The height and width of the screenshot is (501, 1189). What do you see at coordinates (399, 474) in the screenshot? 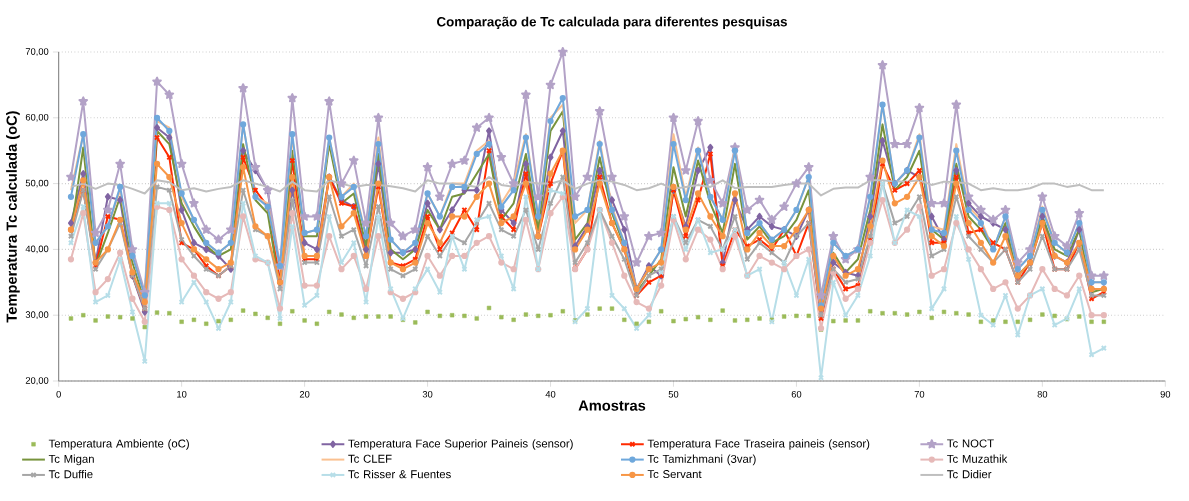
I see `legend-label: Tc Risser & Fuentes` at bounding box center [399, 474].